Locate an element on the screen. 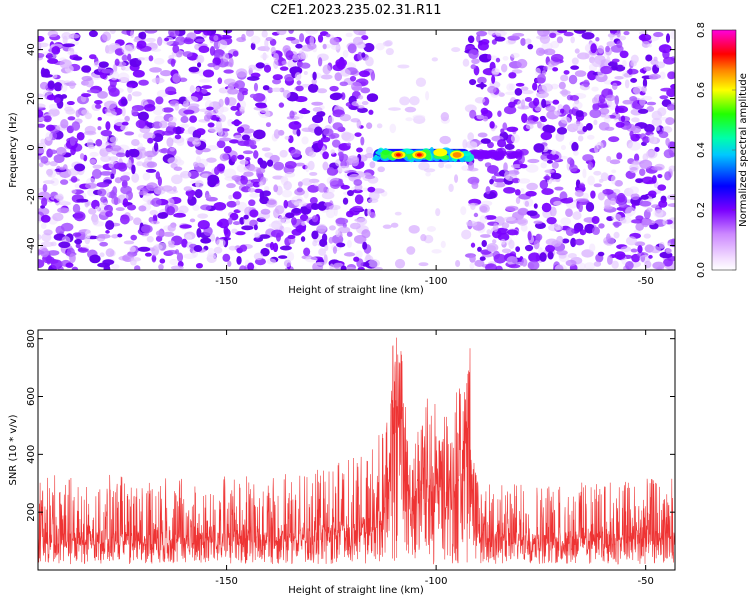  signal-tail is located at coordinates (487, 156).